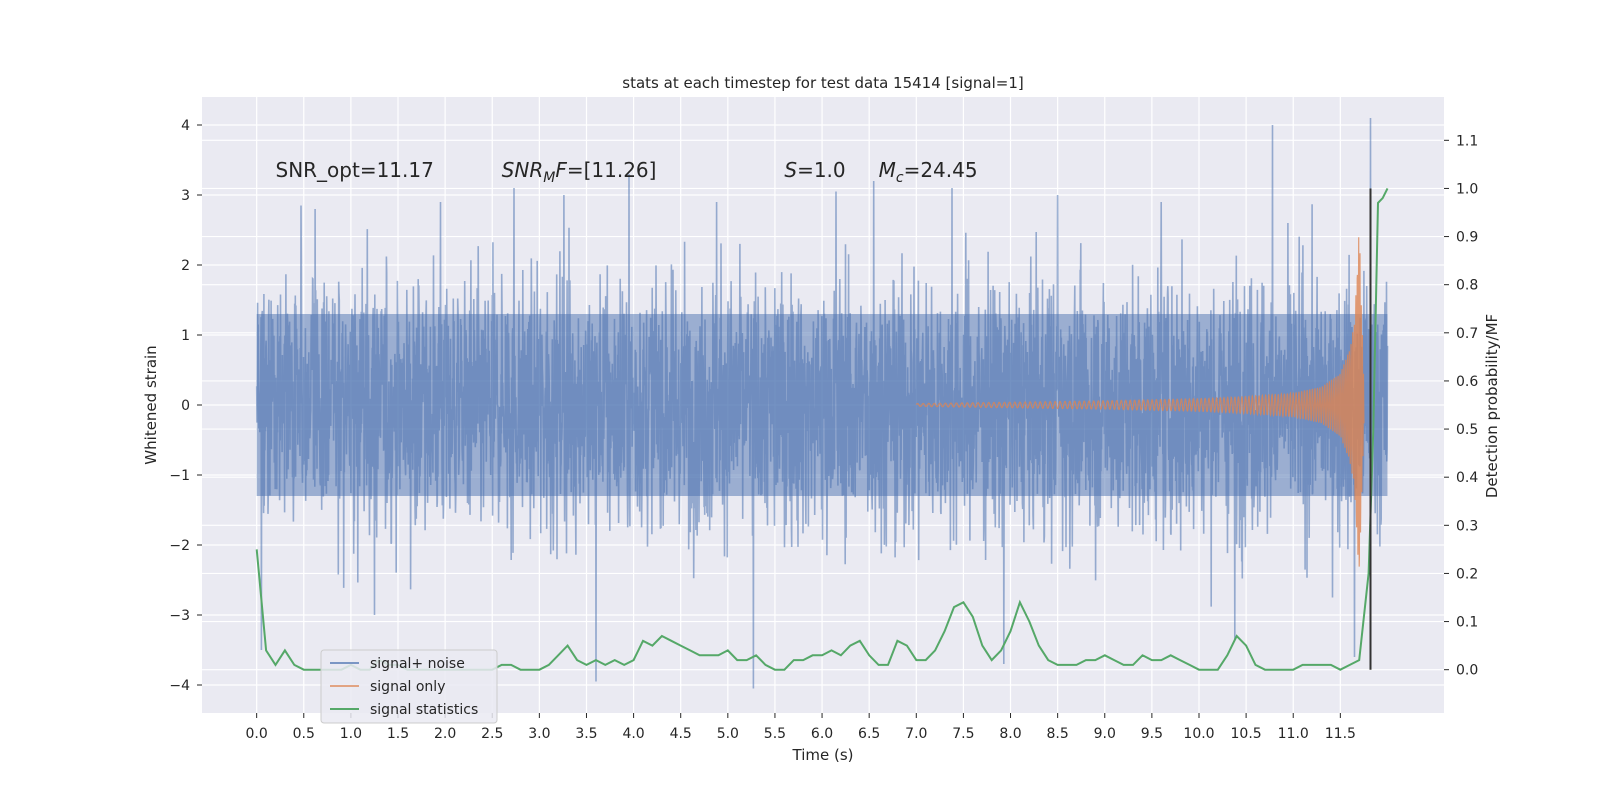 The image size is (1600, 800). Describe the element at coordinates (586, 734) in the screenshot. I see `x-tick-label: 3.5` at that location.